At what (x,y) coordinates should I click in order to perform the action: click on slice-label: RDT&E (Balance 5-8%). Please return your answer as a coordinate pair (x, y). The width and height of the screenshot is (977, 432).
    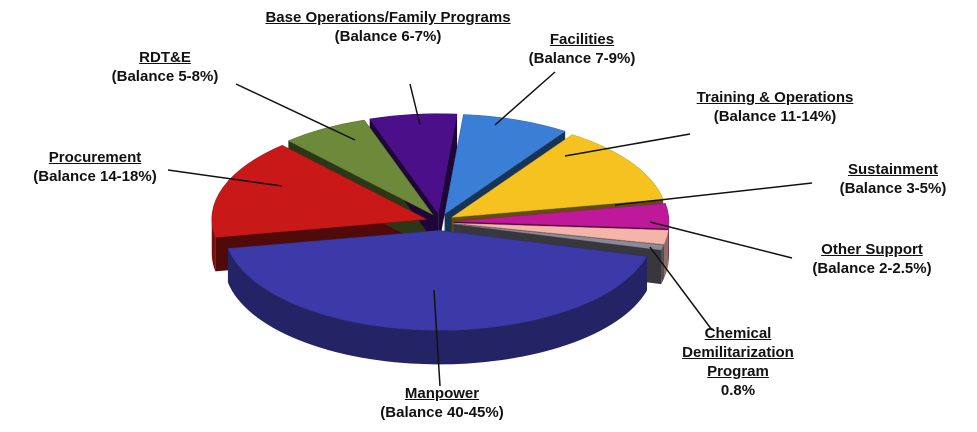
    Looking at the image, I should click on (165, 67).